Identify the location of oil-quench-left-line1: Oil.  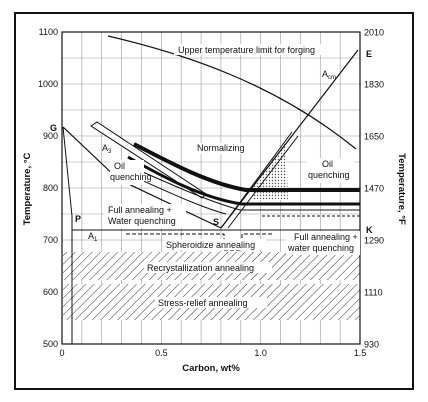
(119, 166).